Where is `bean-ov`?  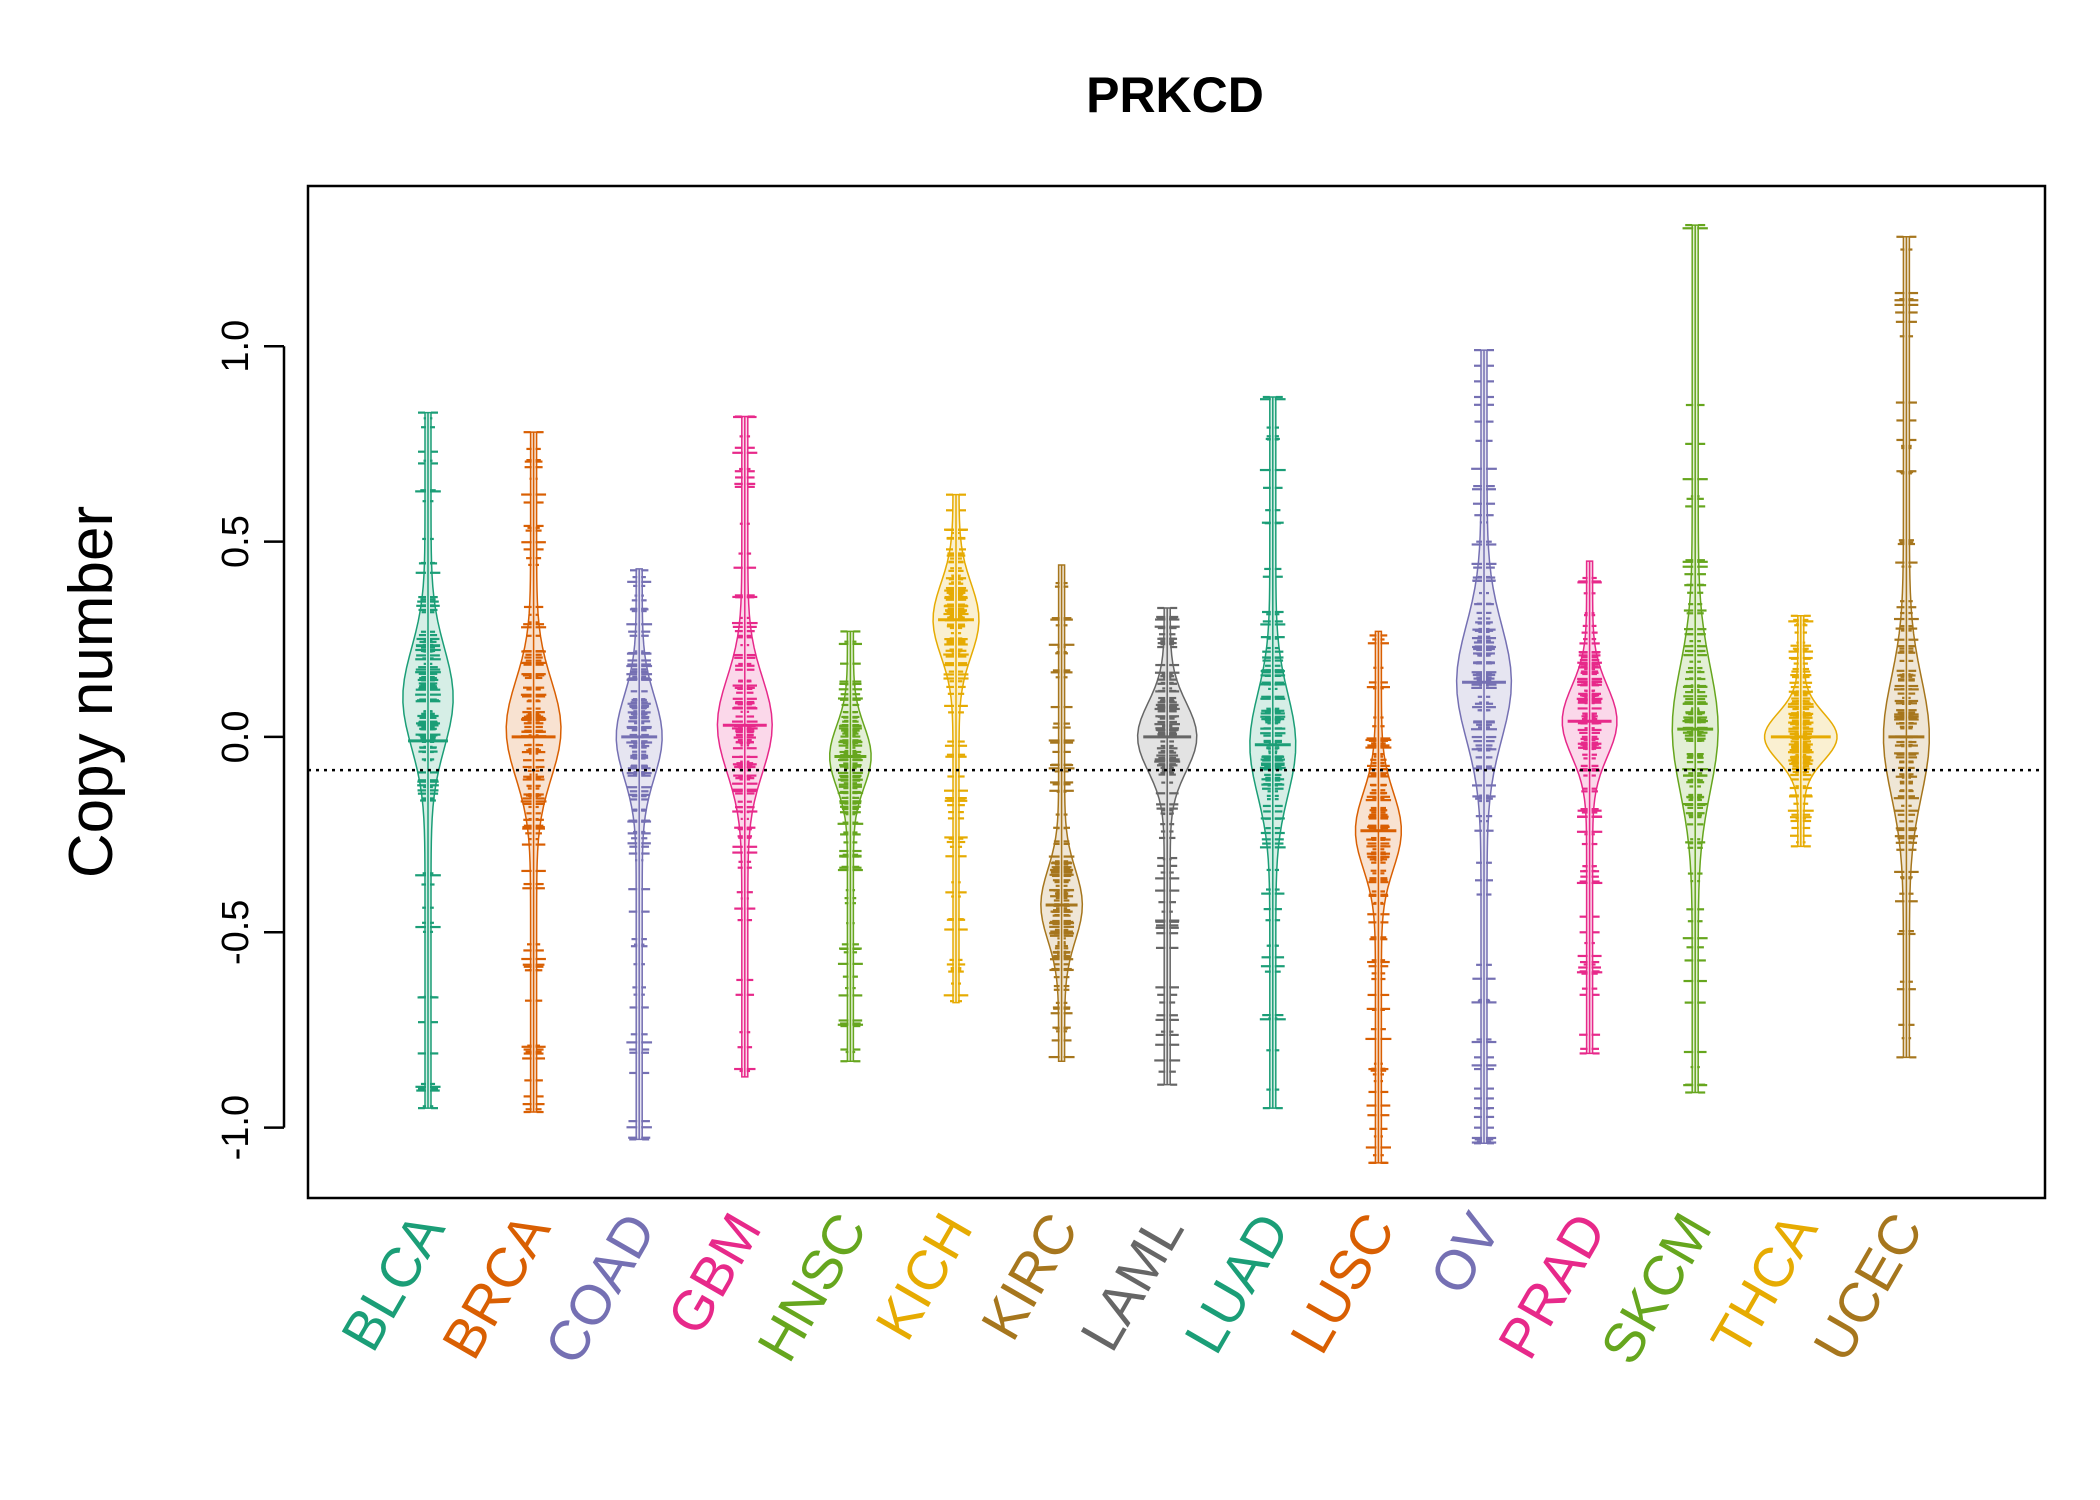
bean-ov is located at coordinates (1484, 747).